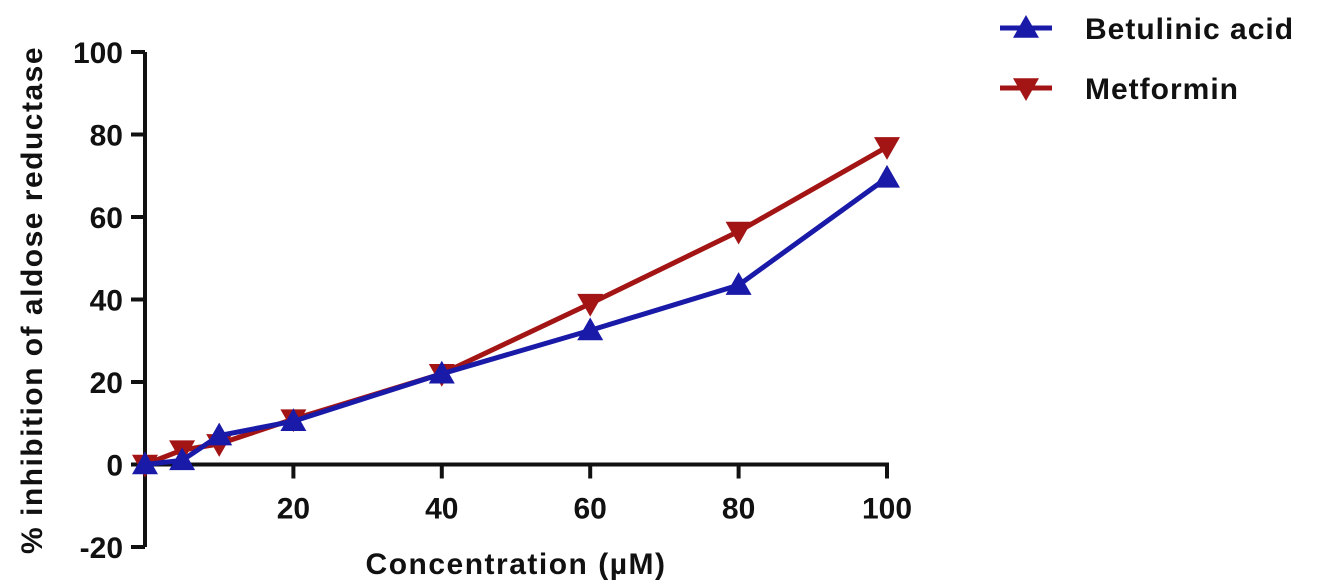 Image resolution: width=1326 pixels, height=588 pixels. What do you see at coordinates (516, 564) in the screenshot?
I see `x-axis-title: Concentration (µM)` at bounding box center [516, 564].